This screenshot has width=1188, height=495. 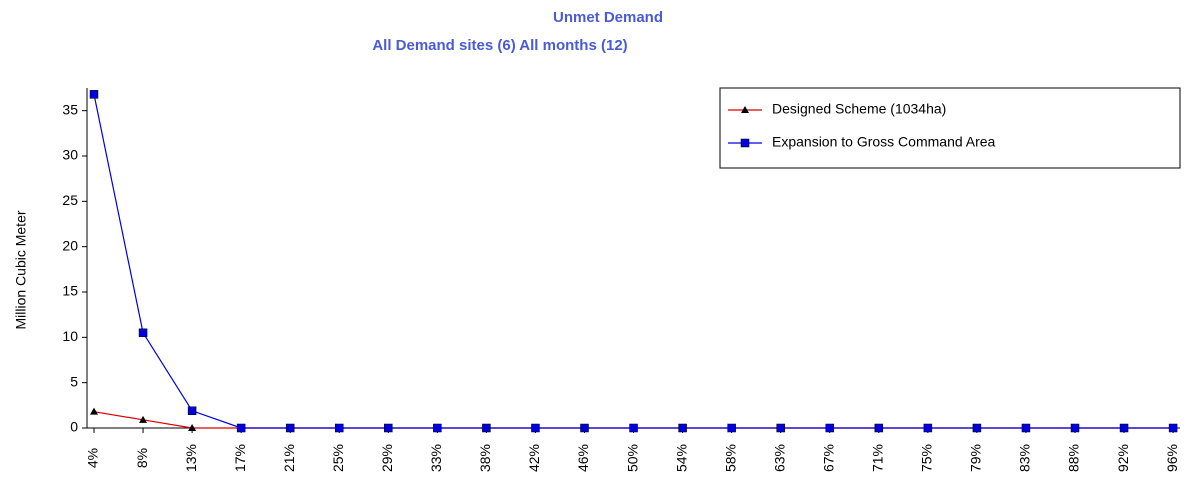 I want to click on legend-label: Expansion to Gross Command Area, so click(x=884, y=142).